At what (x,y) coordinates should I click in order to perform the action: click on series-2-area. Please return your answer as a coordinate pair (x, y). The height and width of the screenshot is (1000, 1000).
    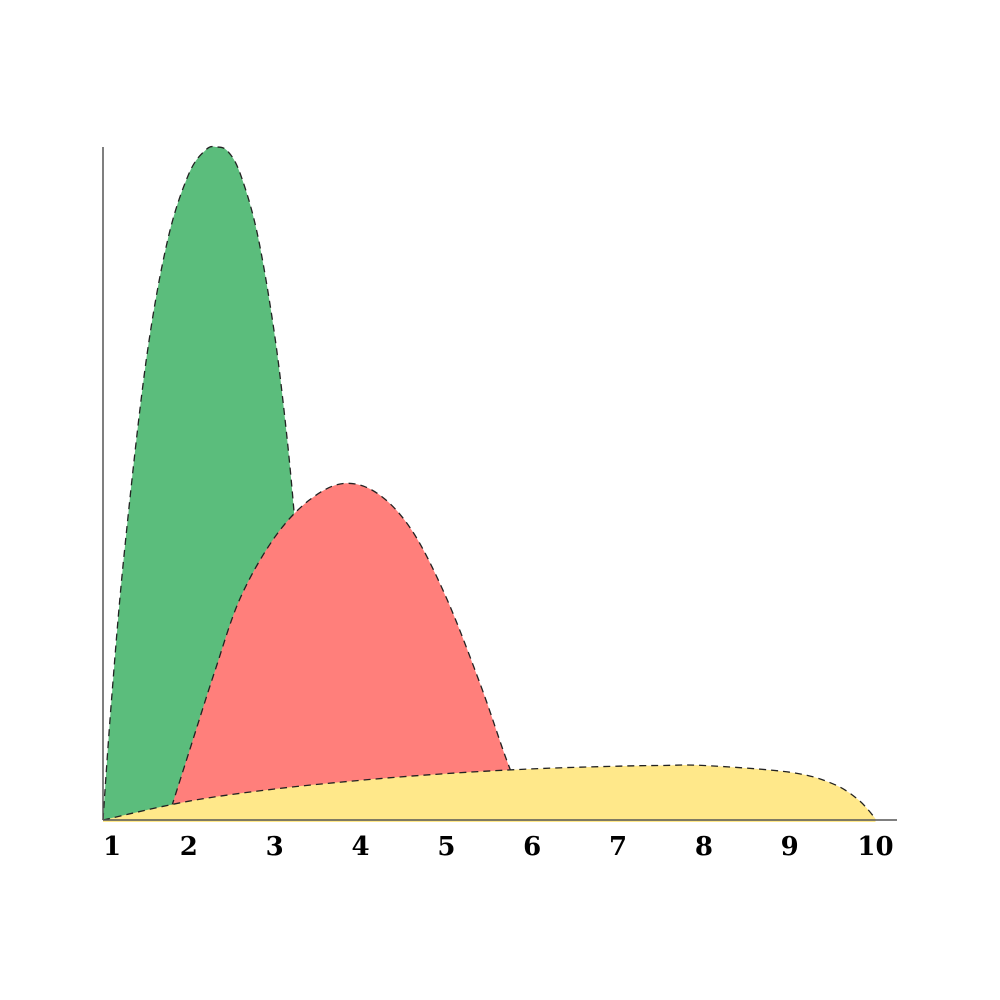
    Looking at the image, I should click on (349, 652).